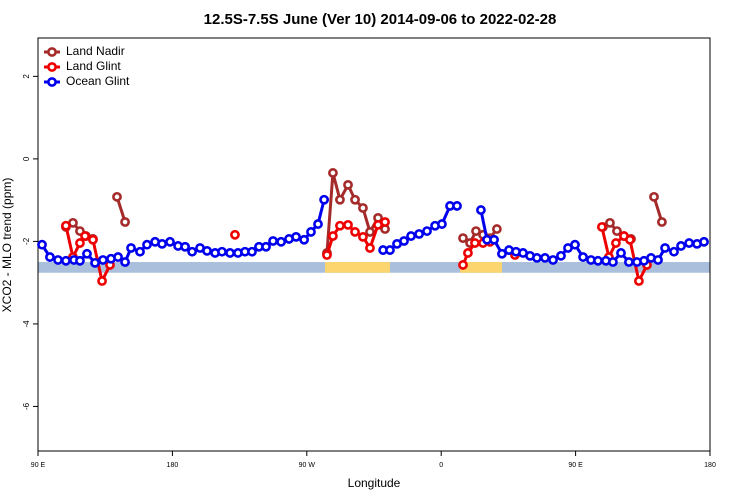  Describe the element at coordinates (26, 406) in the screenshot. I see `y-tick-label: -6` at that location.